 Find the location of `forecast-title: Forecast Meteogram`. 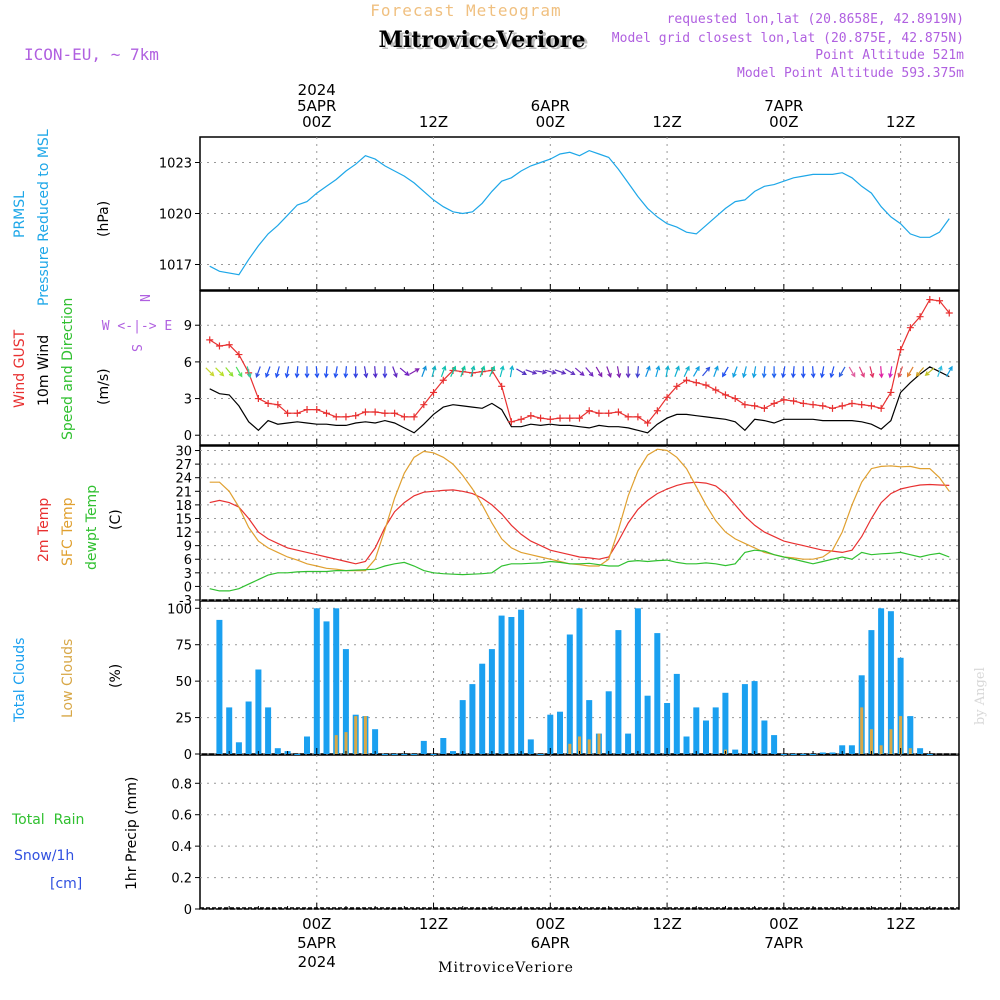

forecast-title: Forecast Meteogram is located at coordinates (465, 10).